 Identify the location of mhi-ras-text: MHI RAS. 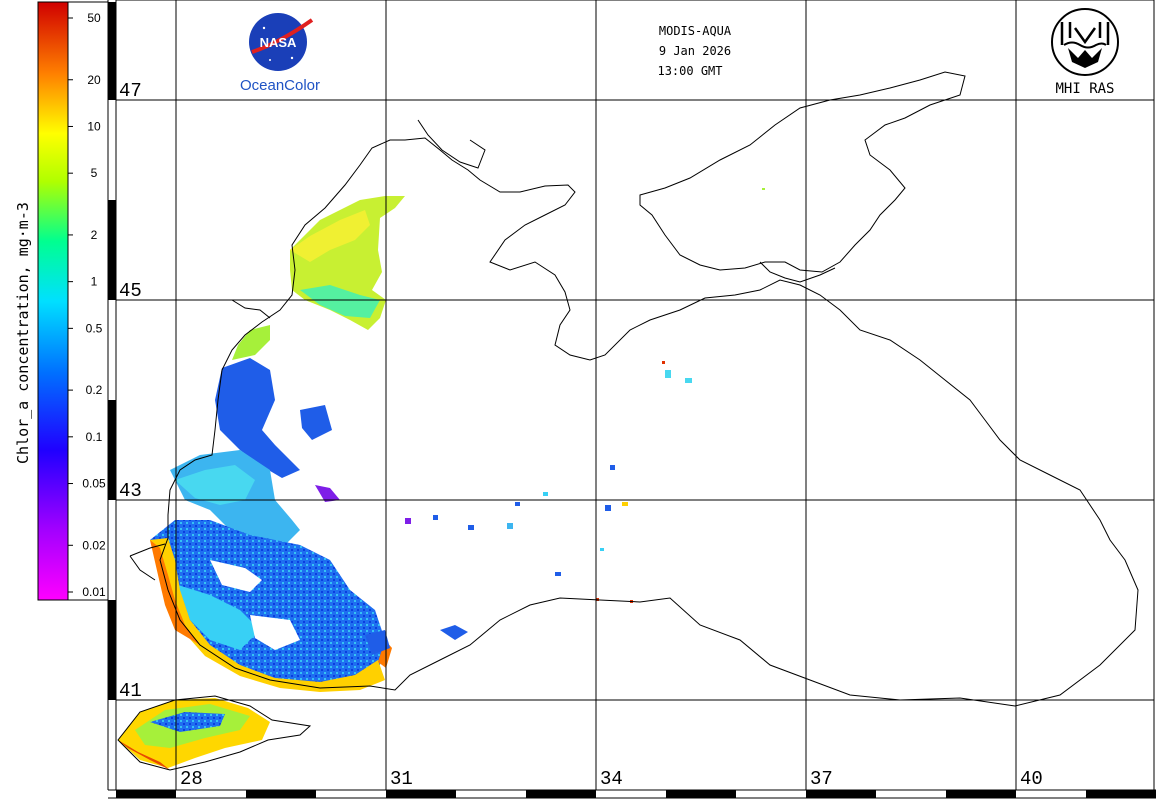
(1084, 89).